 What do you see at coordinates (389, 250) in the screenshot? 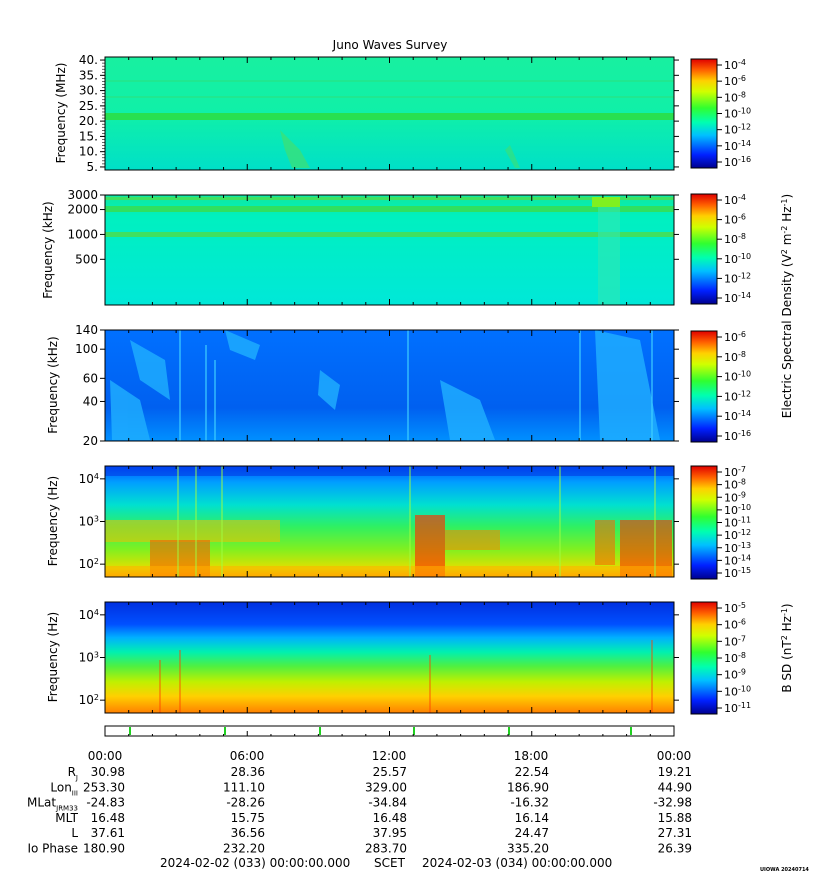
I see `panel-2-spectrogram` at bounding box center [389, 250].